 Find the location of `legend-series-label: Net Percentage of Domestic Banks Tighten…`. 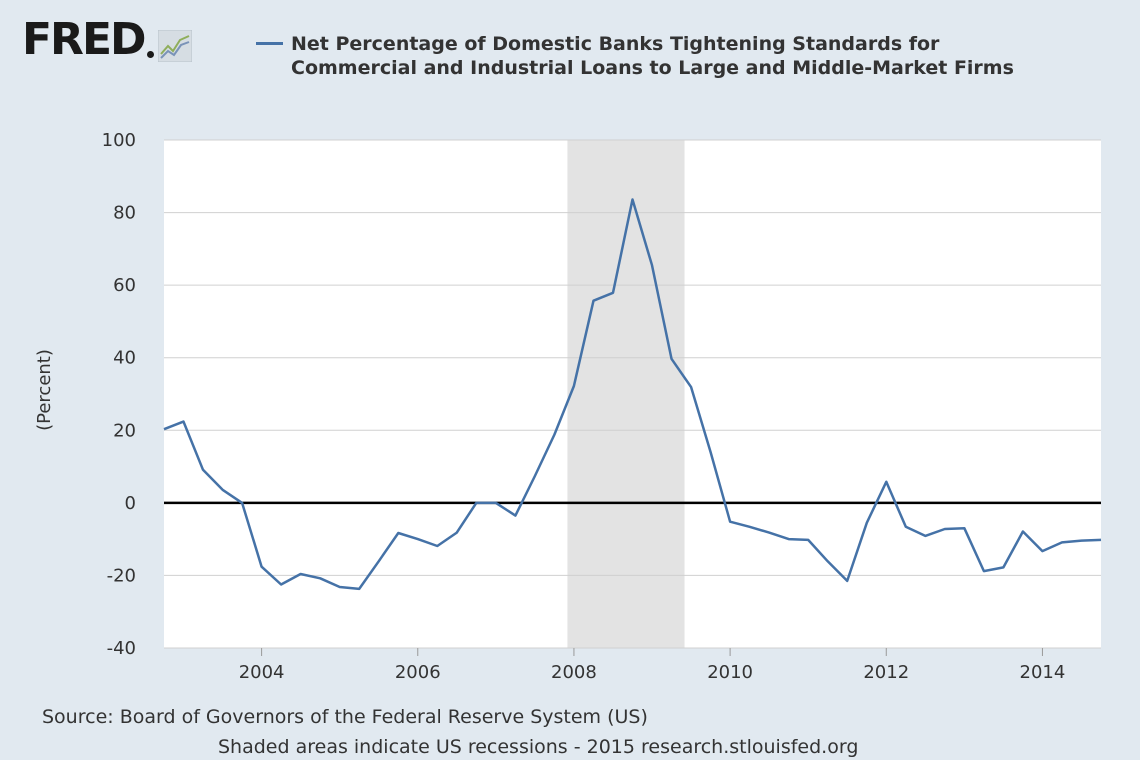

legend-series-label: Net Percentage of Domestic Banks Tighten… is located at coordinates (652, 56).